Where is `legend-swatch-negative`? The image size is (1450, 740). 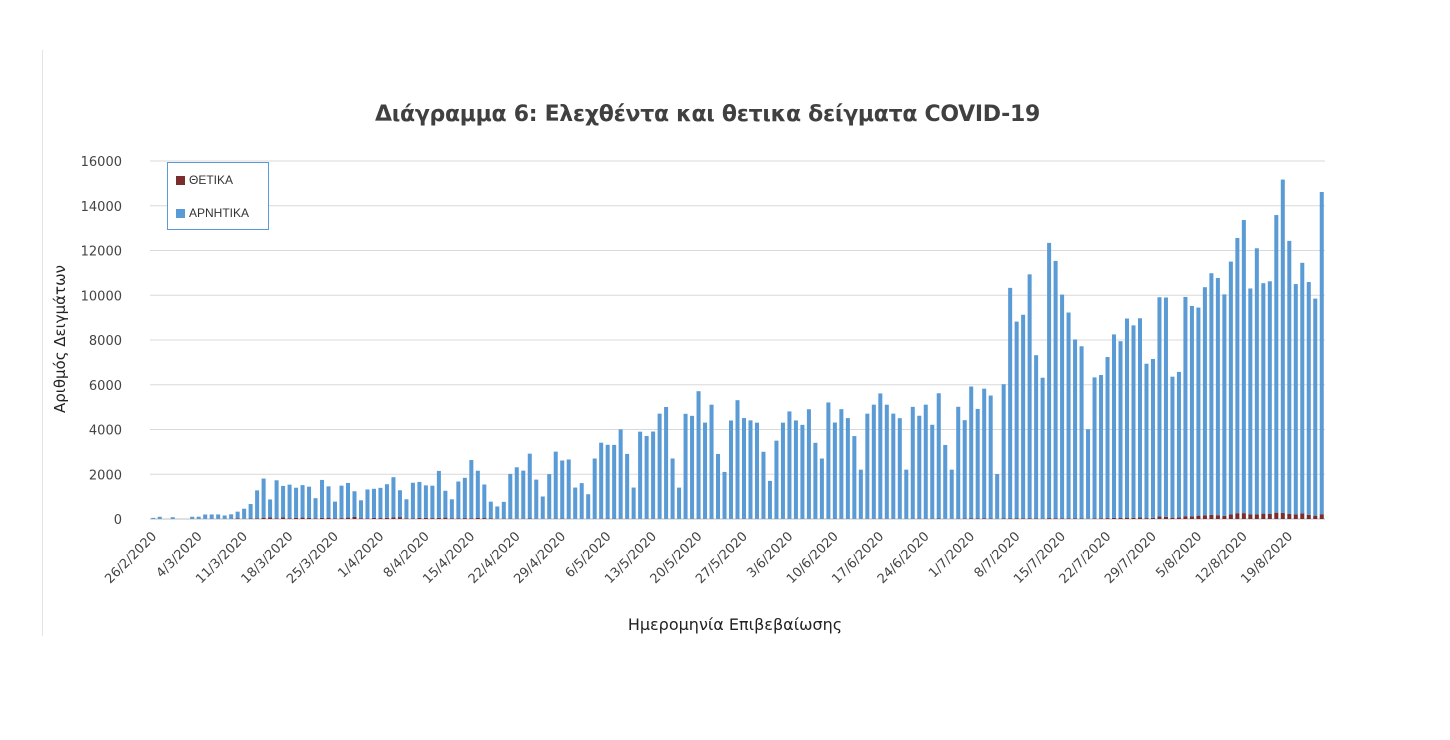 legend-swatch-negative is located at coordinates (180, 213).